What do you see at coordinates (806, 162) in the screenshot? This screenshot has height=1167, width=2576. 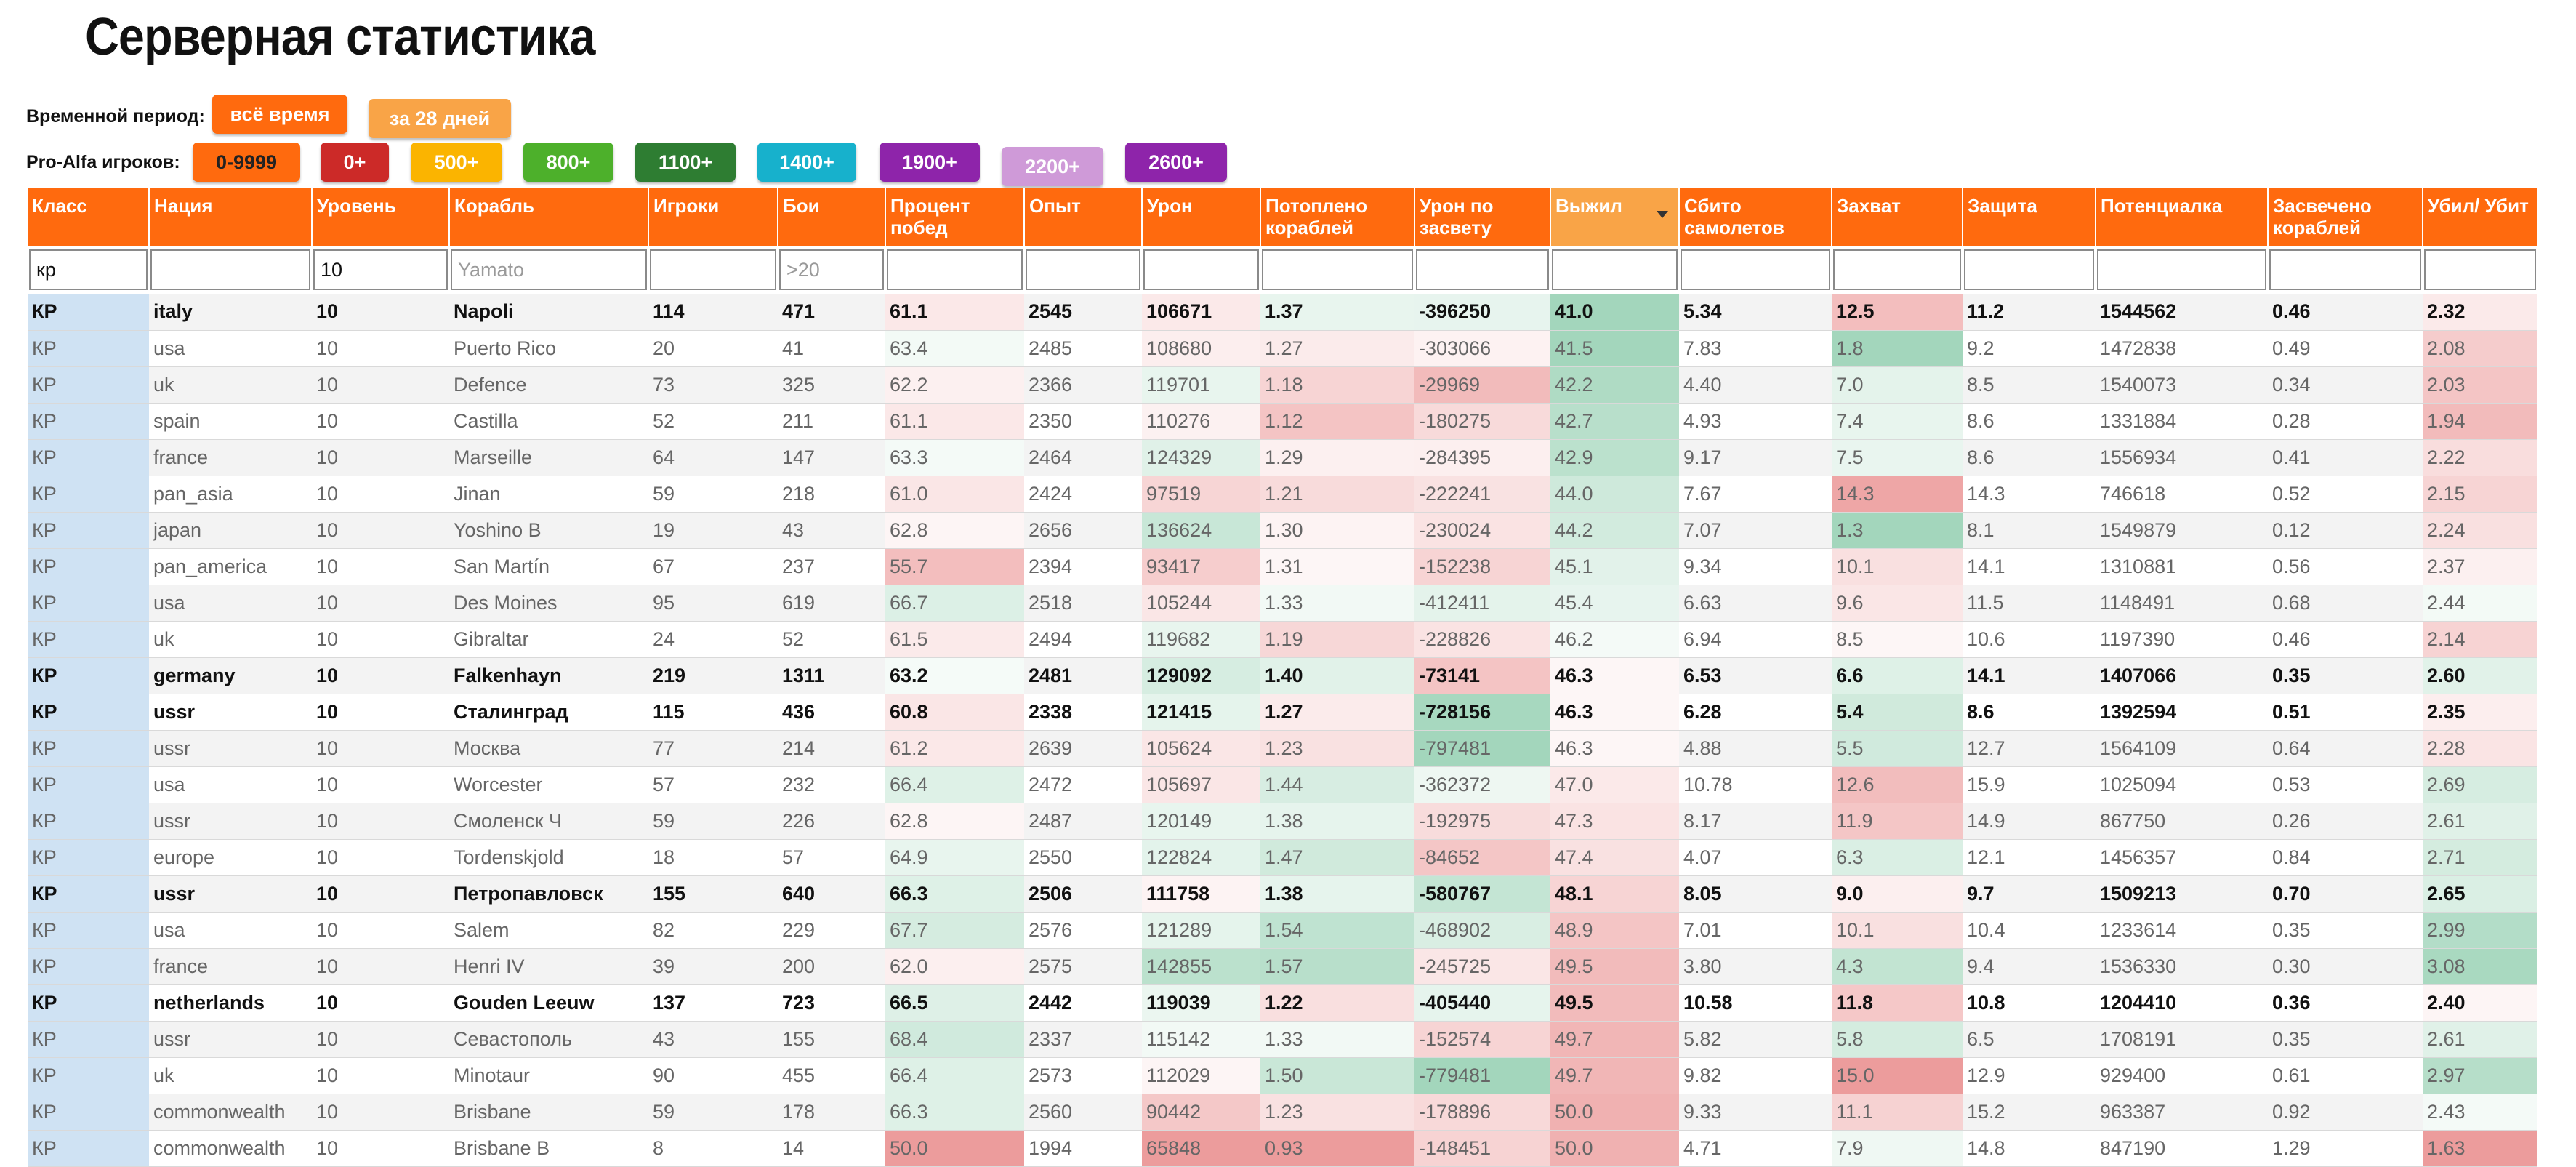 I see `proalfa-1400plus-button: 1400+` at bounding box center [806, 162].